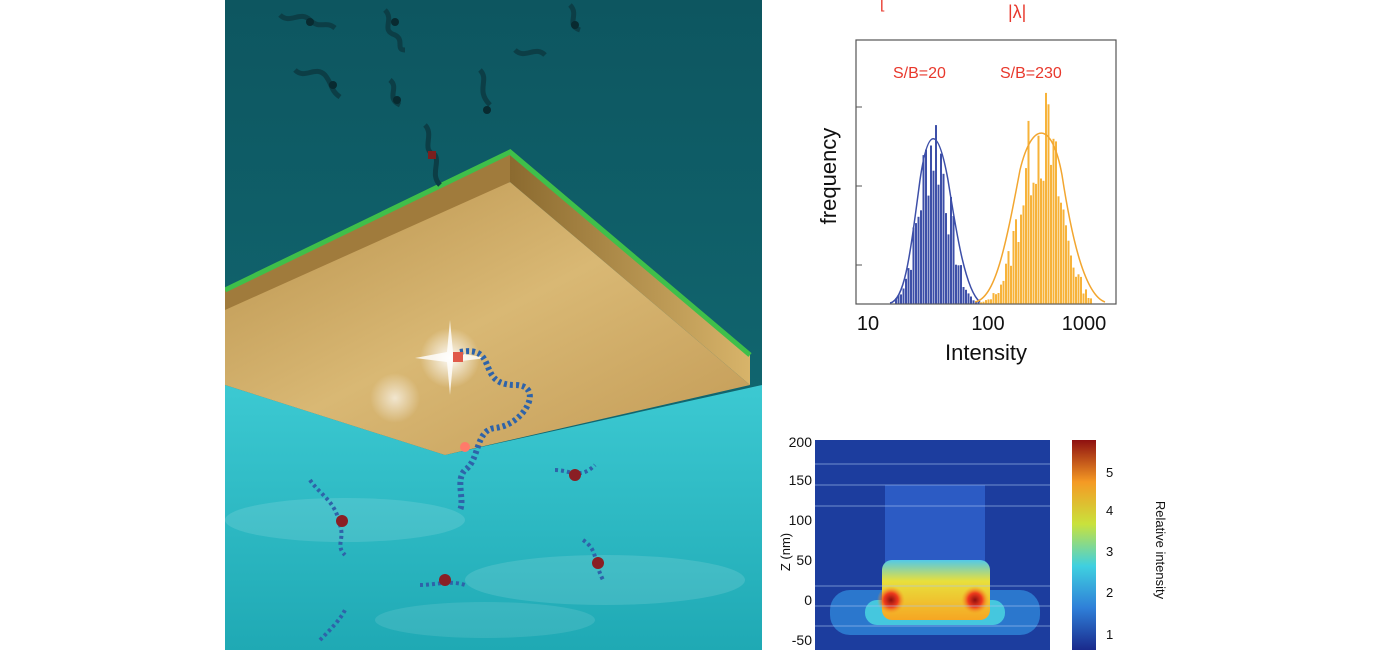 The image size is (1400, 650). What do you see at coordinates (785, 552) in the screenshot?
I see `z-axis-label: Z (nm)` at bounding box center [785, 552].